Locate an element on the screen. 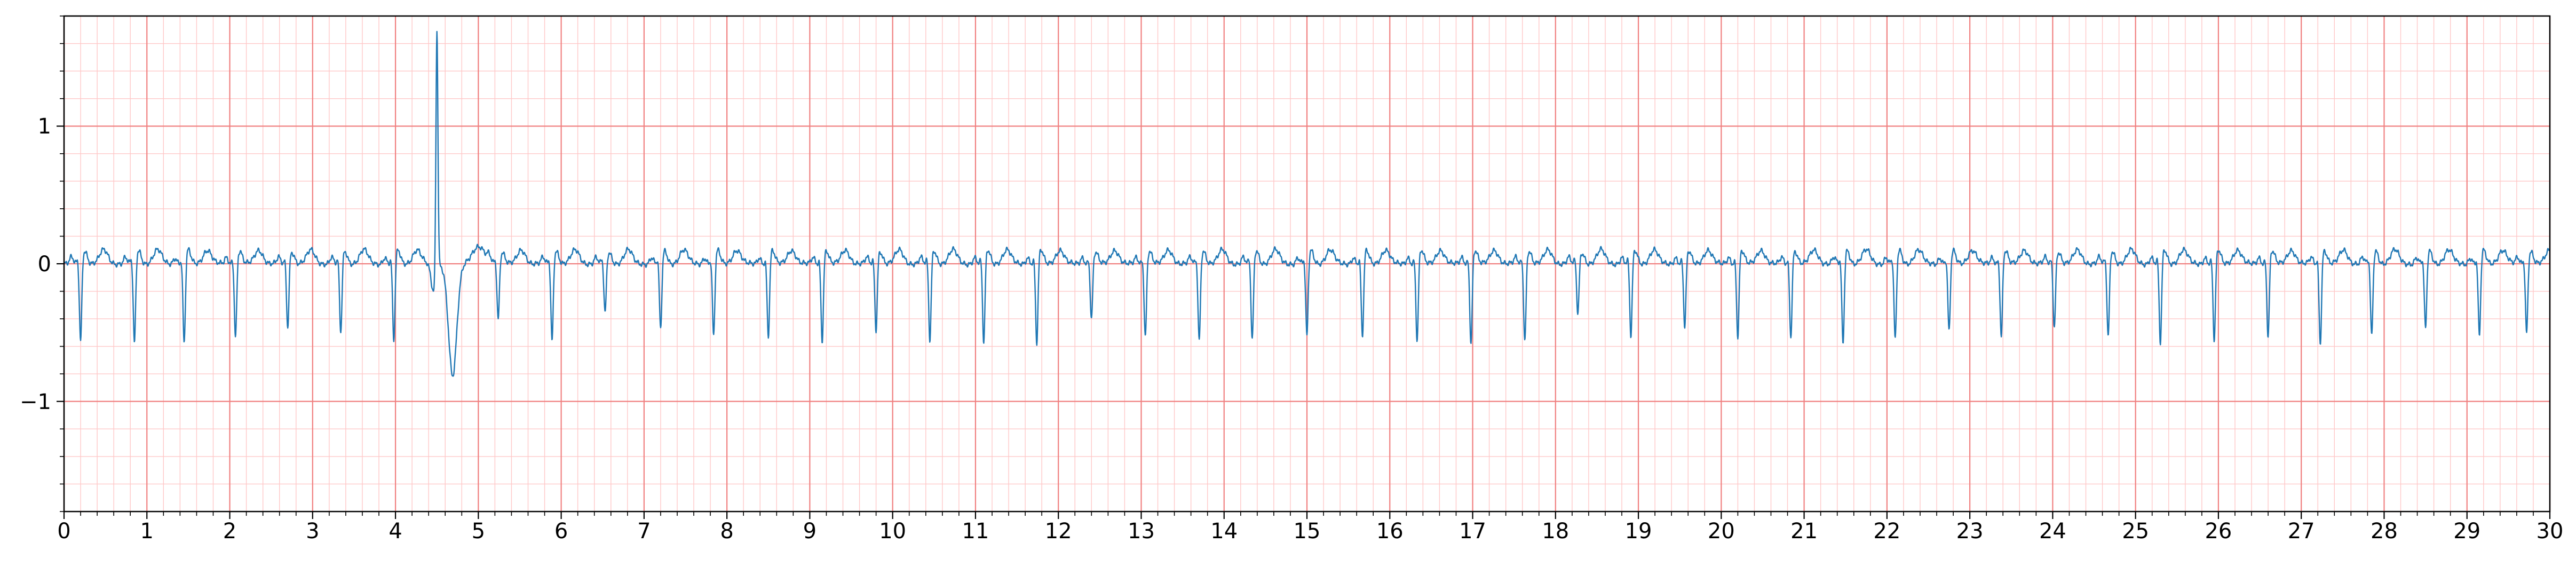 This screenshot has width=2576, height=566. x-tick-label: 18 is located at coordinates (1555, 531).